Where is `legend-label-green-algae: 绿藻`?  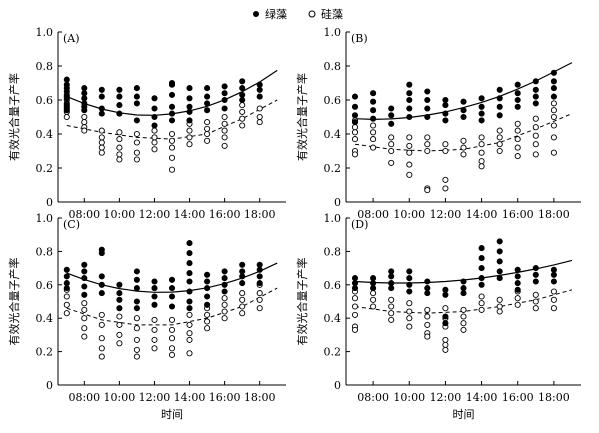 legend-label-green-algae: 绿藻 is located at coordinates (276, 14).